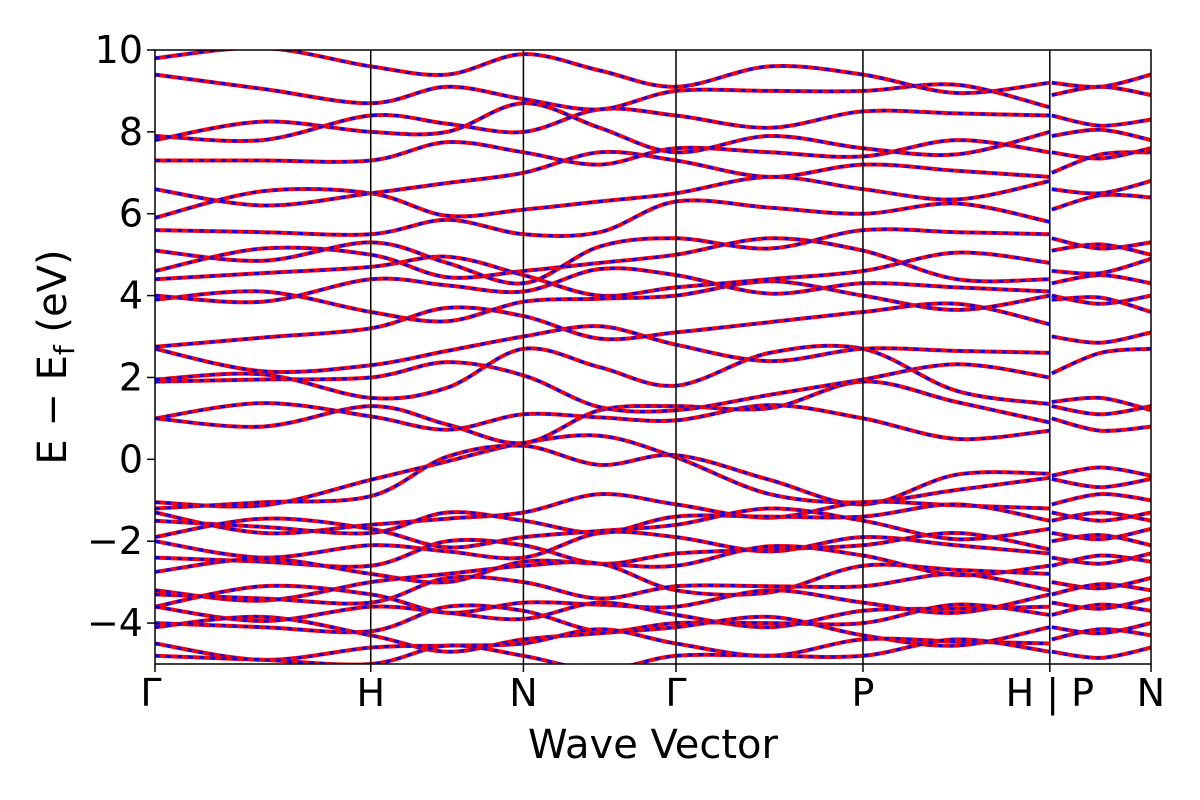  I want to click on band-23-segment-1-blue, so click(1101, 516).